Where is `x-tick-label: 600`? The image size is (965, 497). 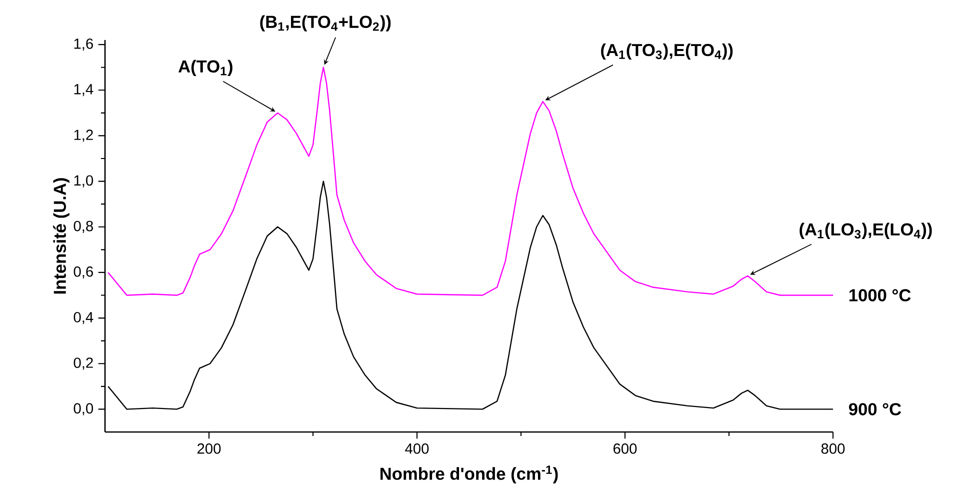 x-tick-label: 600 is located at coordinates (625, 448).